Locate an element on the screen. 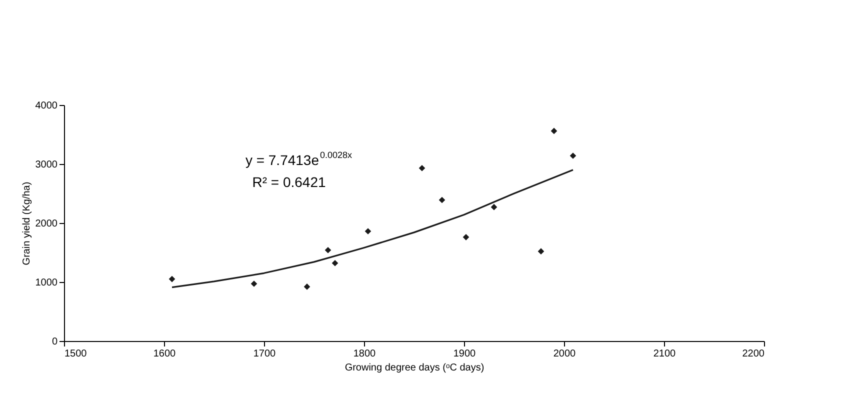 The image size is (847, 407). y-axis-title: Grain yield (Kg/ha) is located at coordinates (26, 224).